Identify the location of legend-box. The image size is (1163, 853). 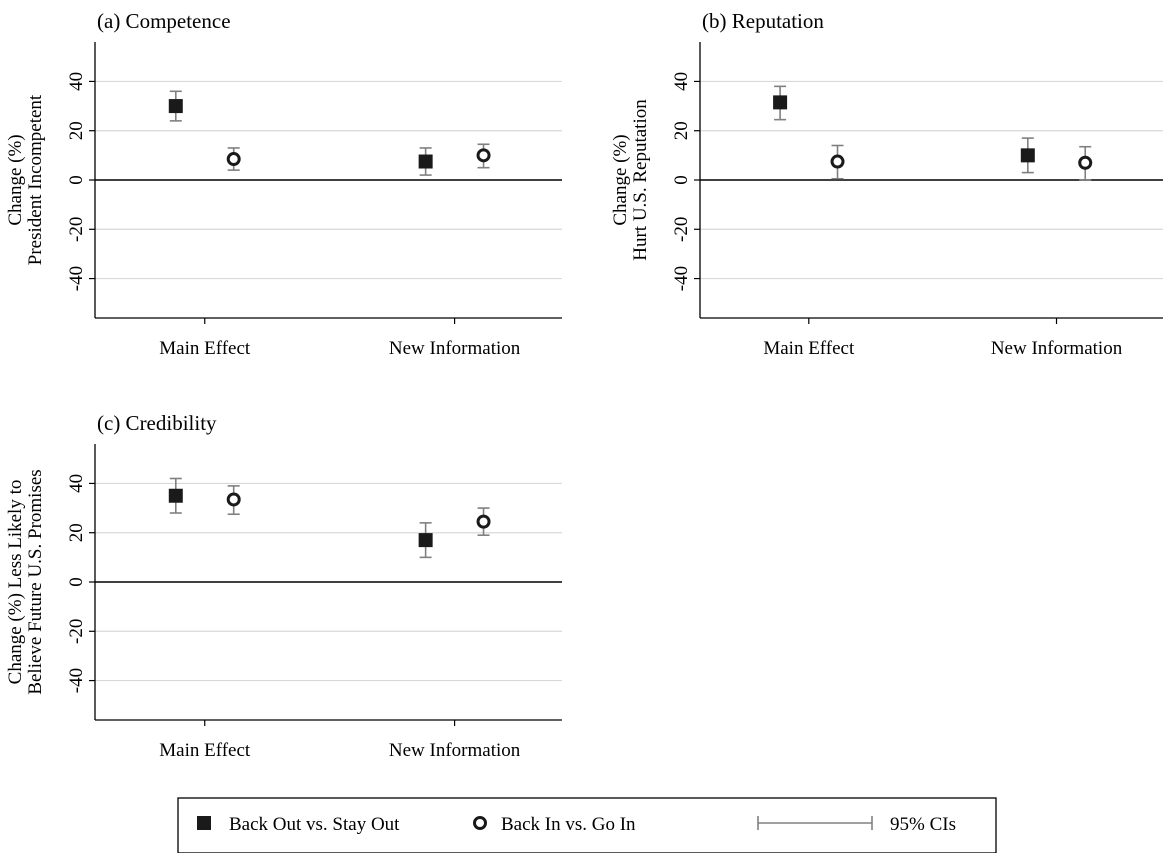
(587, 825).